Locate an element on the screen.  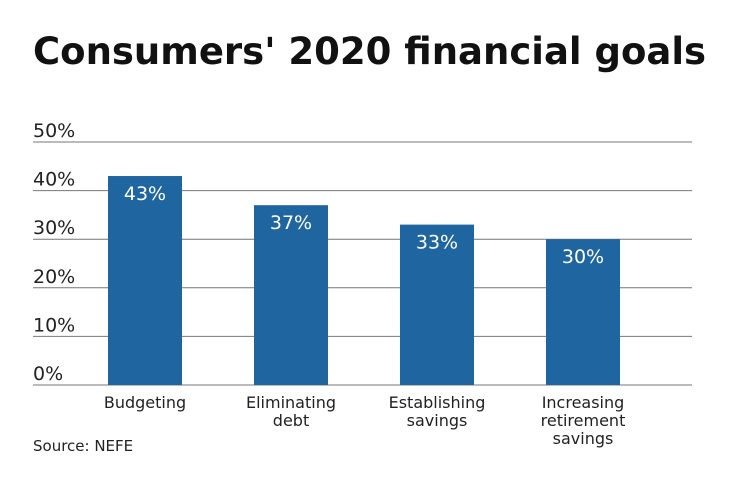
category-label: debt is located at coordinates (291, 420).